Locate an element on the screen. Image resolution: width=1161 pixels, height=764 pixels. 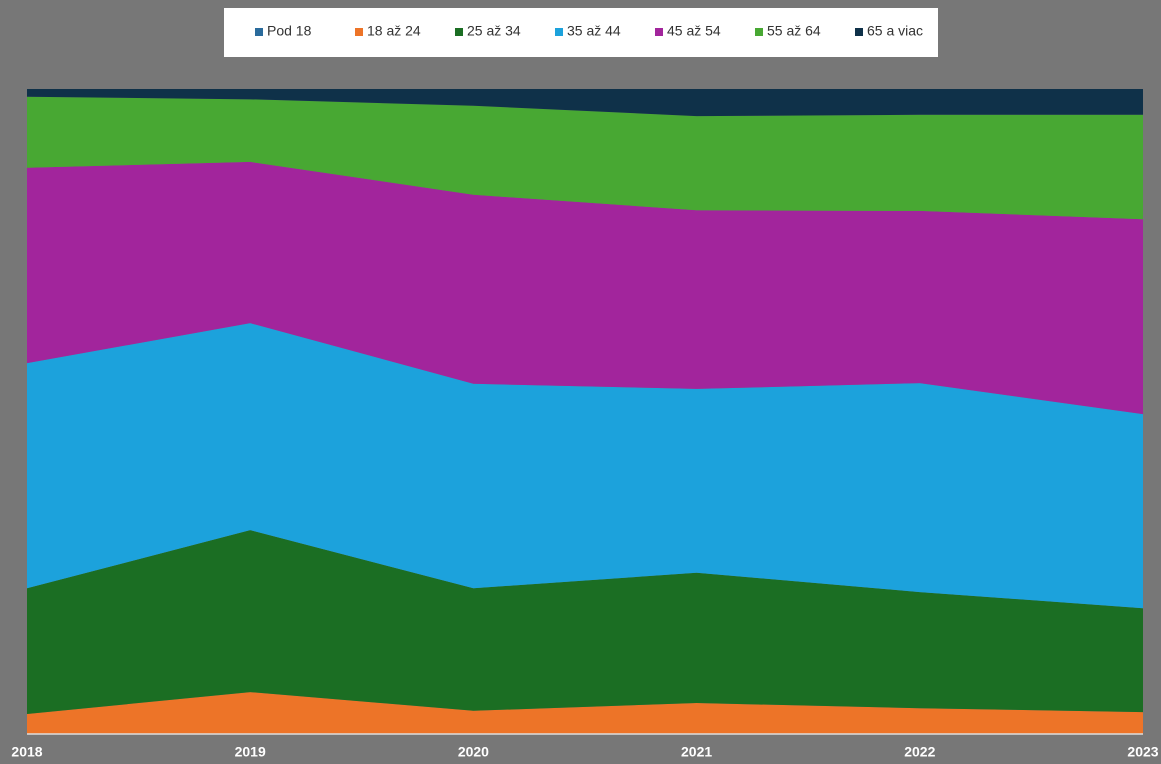
x-tick-label: 2022 is located at coordinates (919, 752).